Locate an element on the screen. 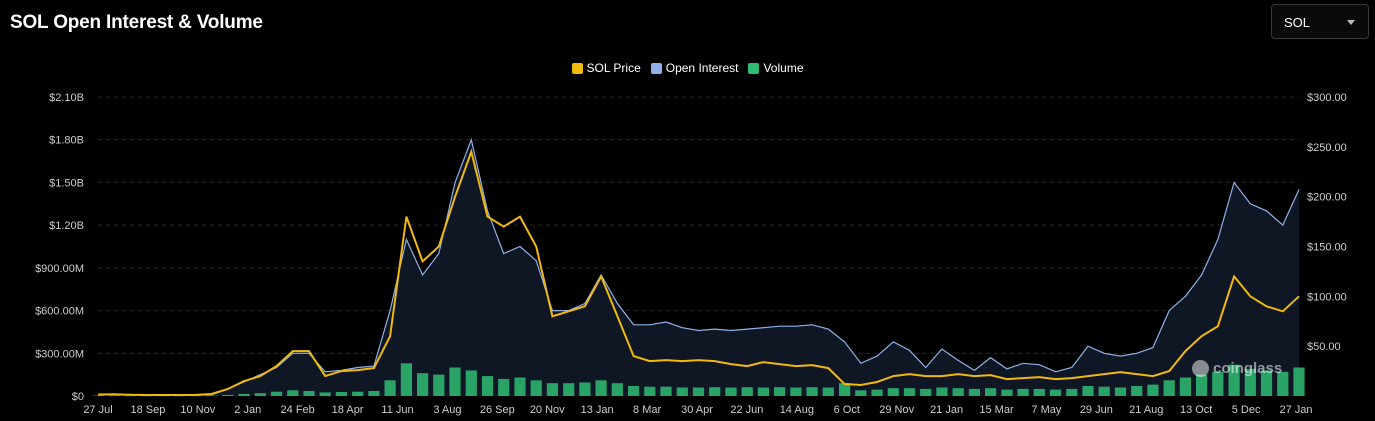  legend-swatch-price is located at coordinates (577, 68).